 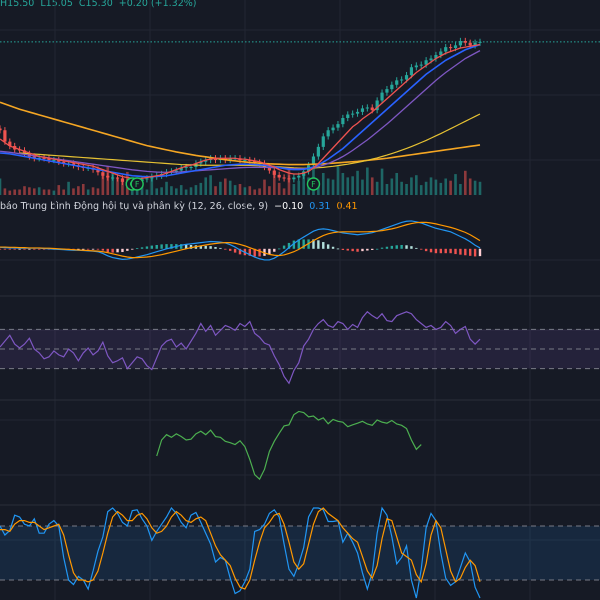 I want to click on high-label: H15.50, so click(x=17, y=4).